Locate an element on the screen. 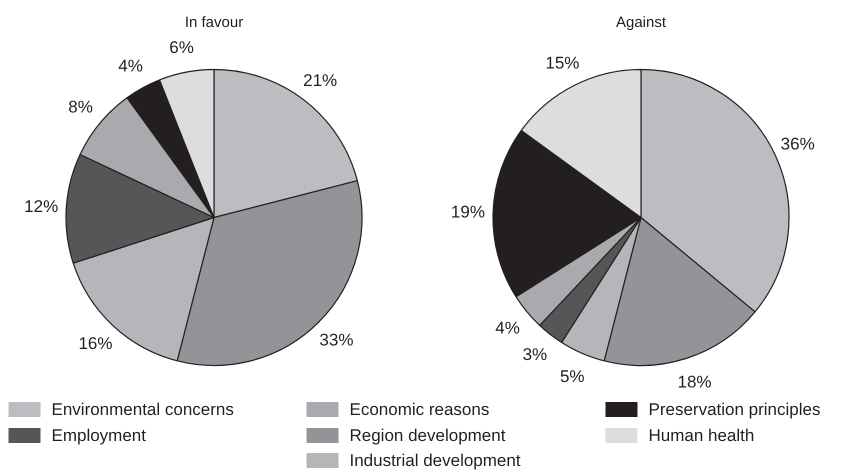 The image size is (855, 474). legend-label: Environmental concerns is located at coordinates (143, 409).